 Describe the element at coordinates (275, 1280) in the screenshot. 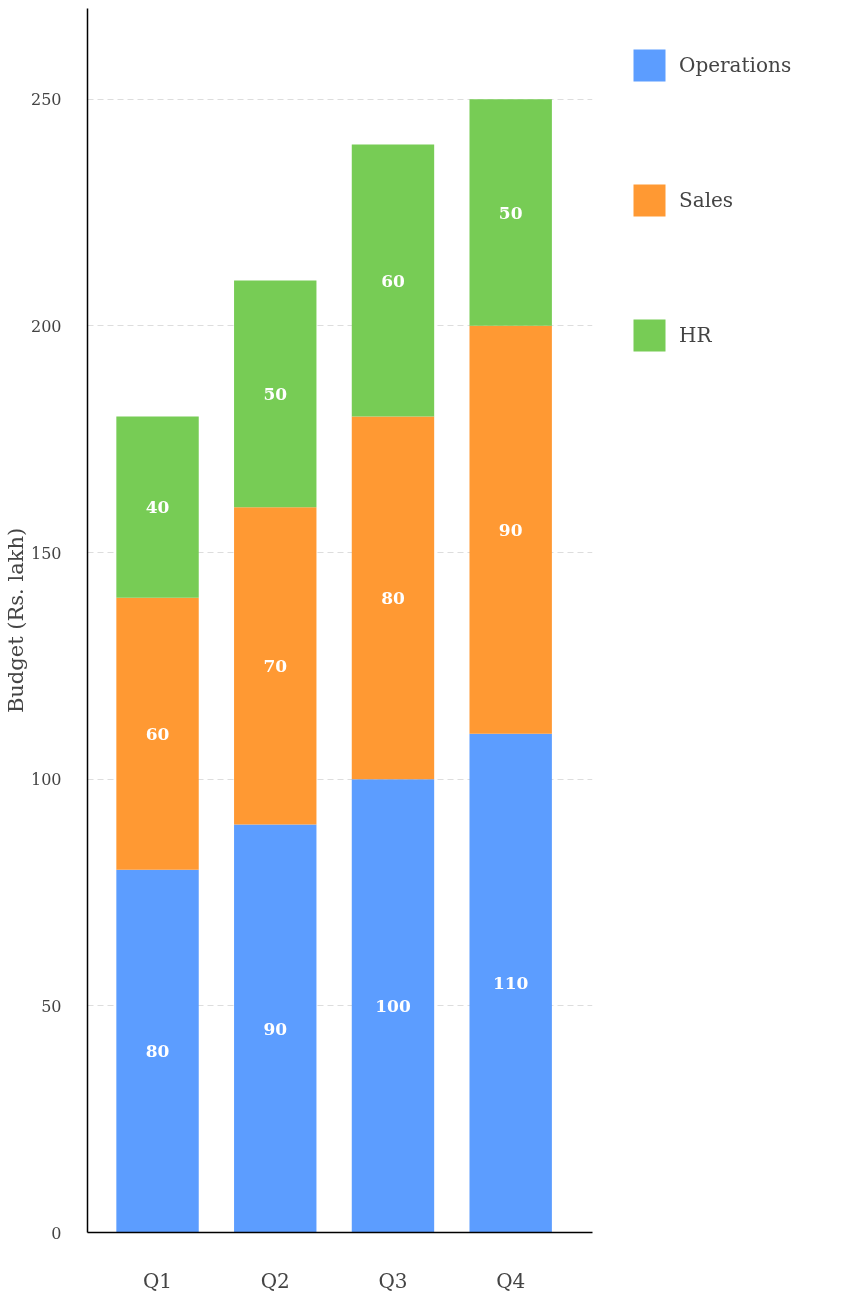

I see `x-tick-label: Q2` at that location.